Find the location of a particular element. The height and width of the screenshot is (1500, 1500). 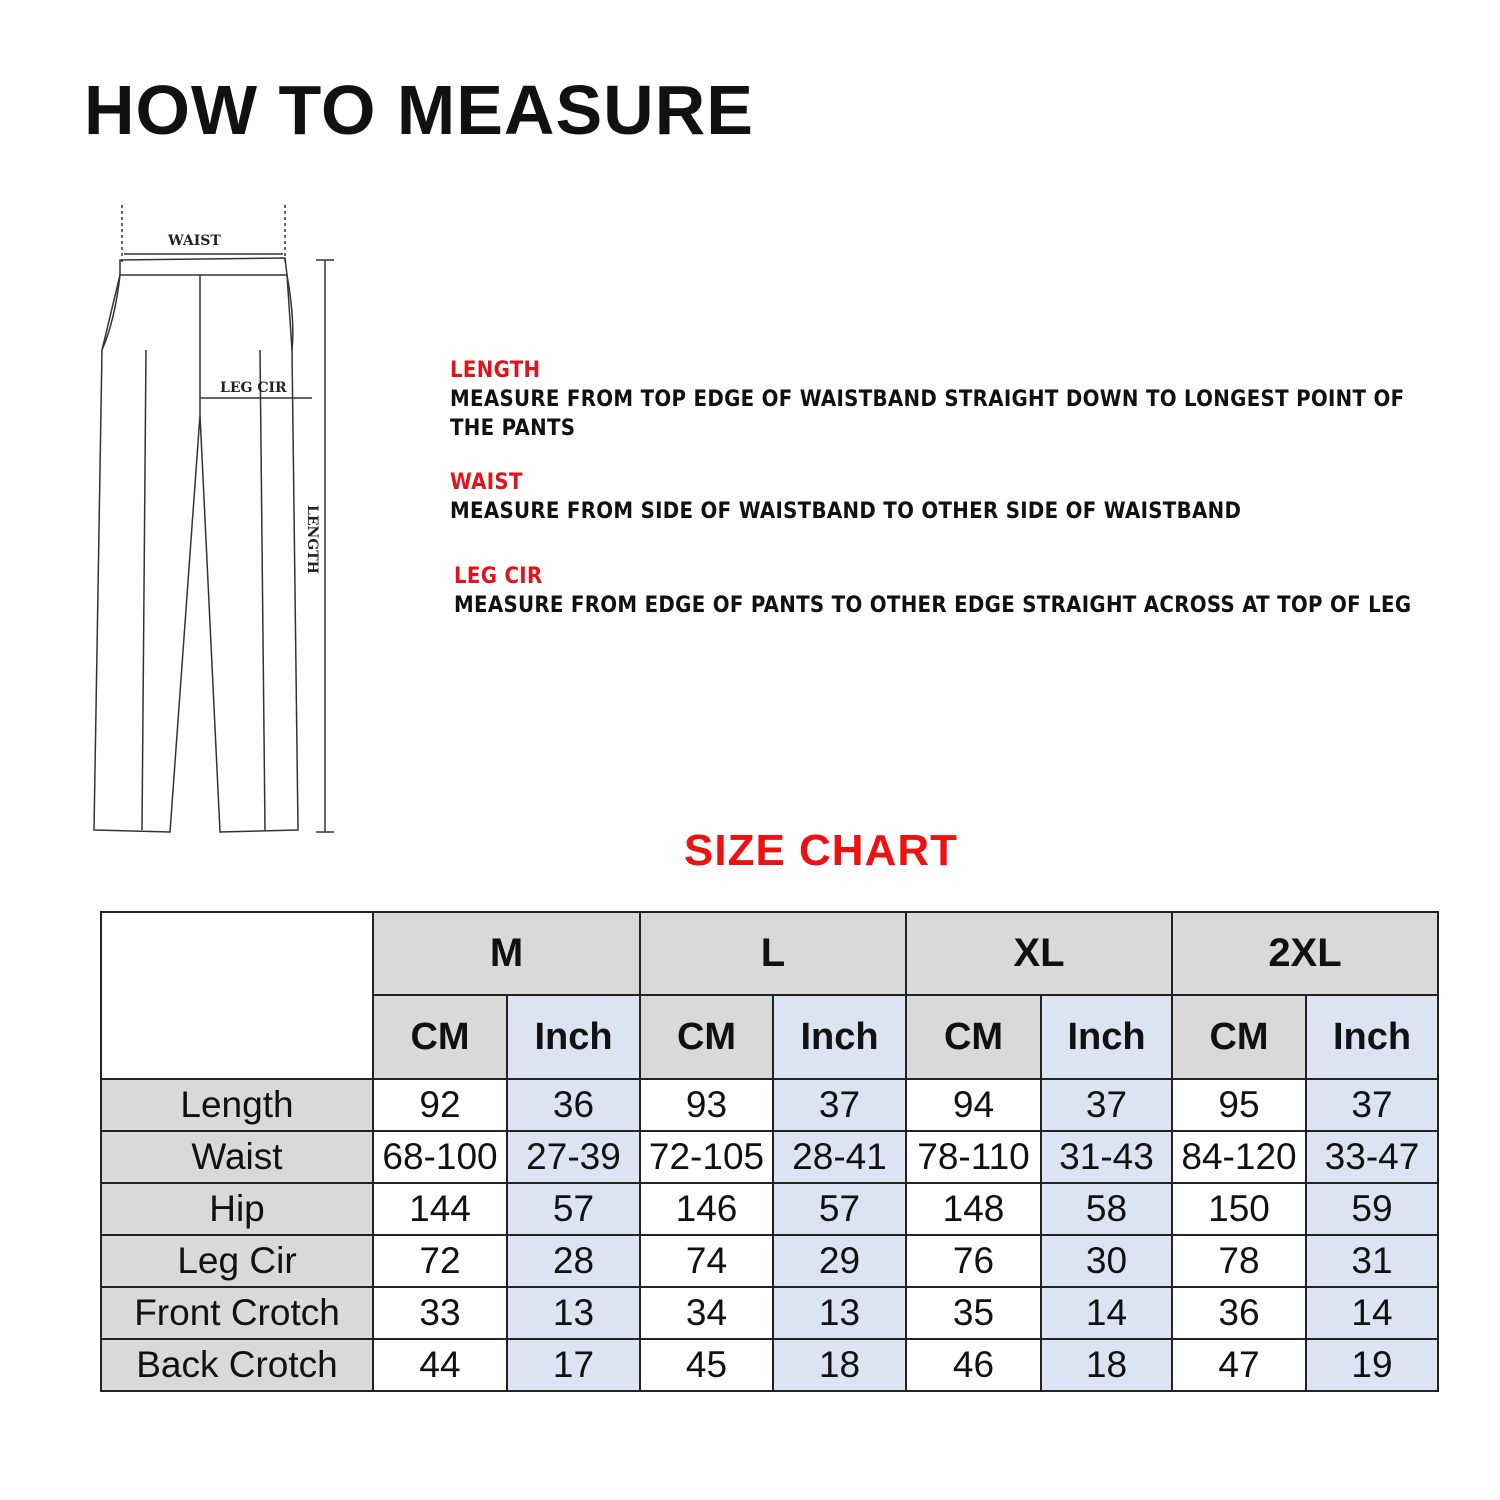

table-row: Hip 144 57 146 57 148 58 150 59 is located at coordinates (769, 1209).